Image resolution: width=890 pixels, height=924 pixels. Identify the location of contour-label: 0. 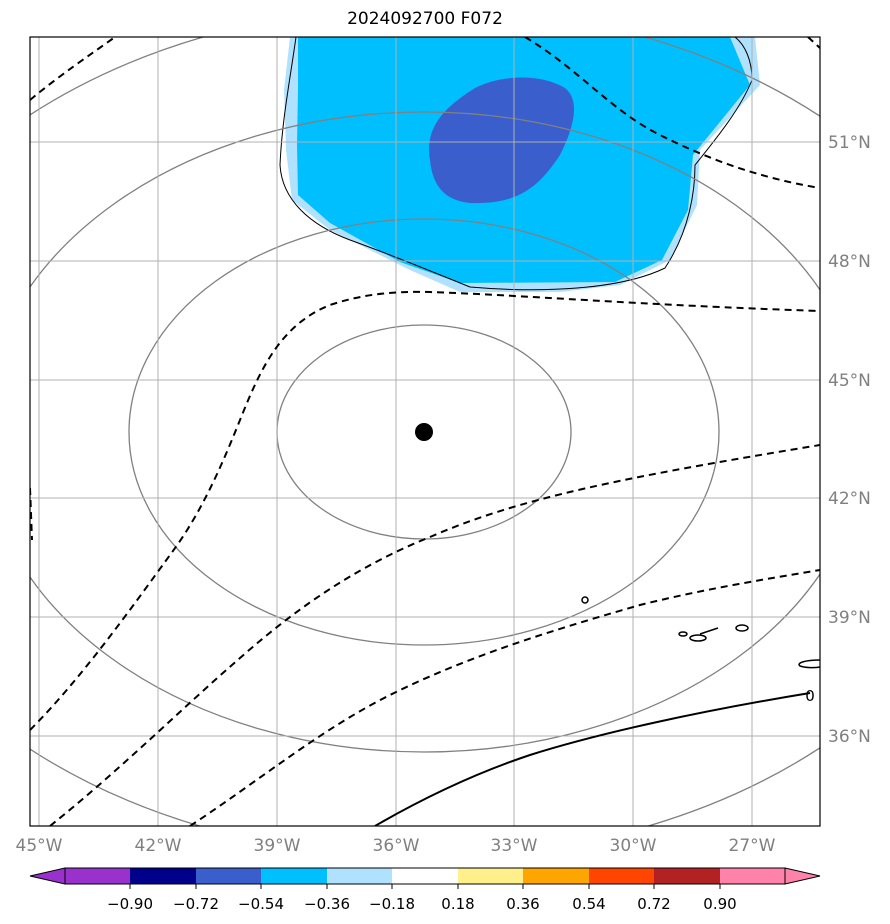
(810, 696).